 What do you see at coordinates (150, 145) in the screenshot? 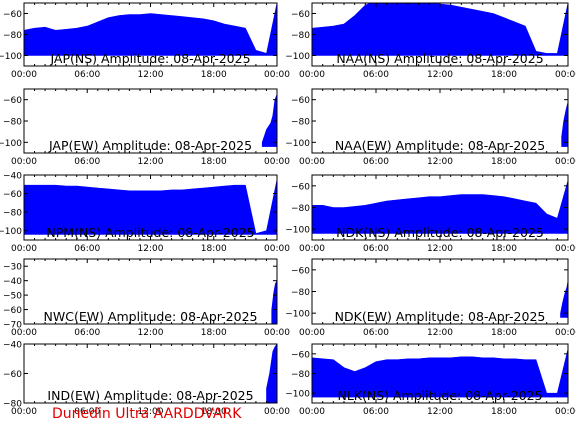
I see `panel-title: JAP(EW) Amplitude: 08-Apr-2025` at bounding box center [150, 145].